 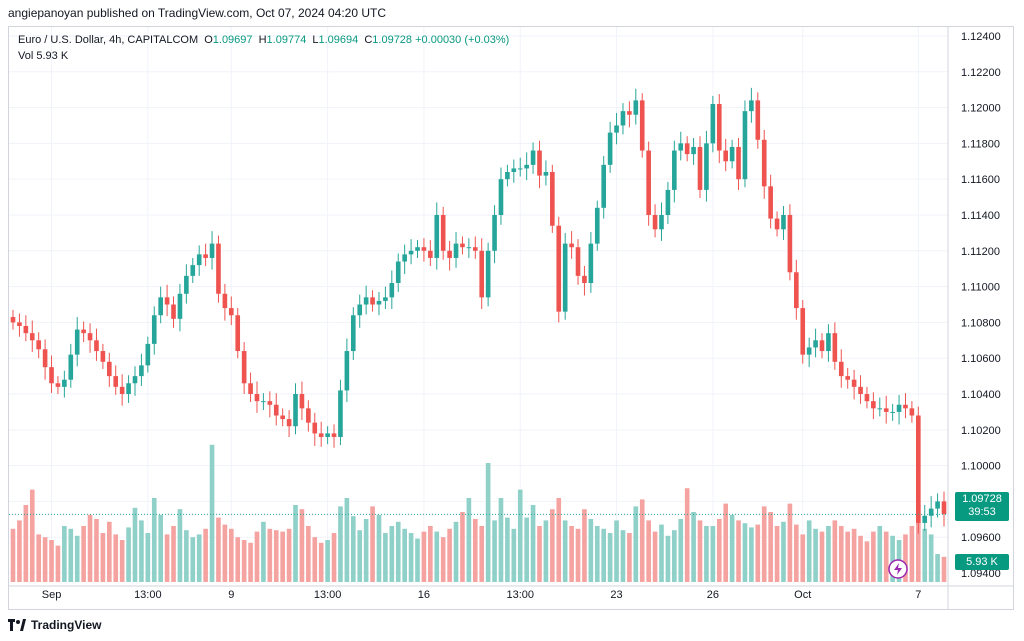 What do you see at coordinates (982, 512) in the screenshot?
I see `bar-countdown: 39:53` at bounding box center [982, 512].